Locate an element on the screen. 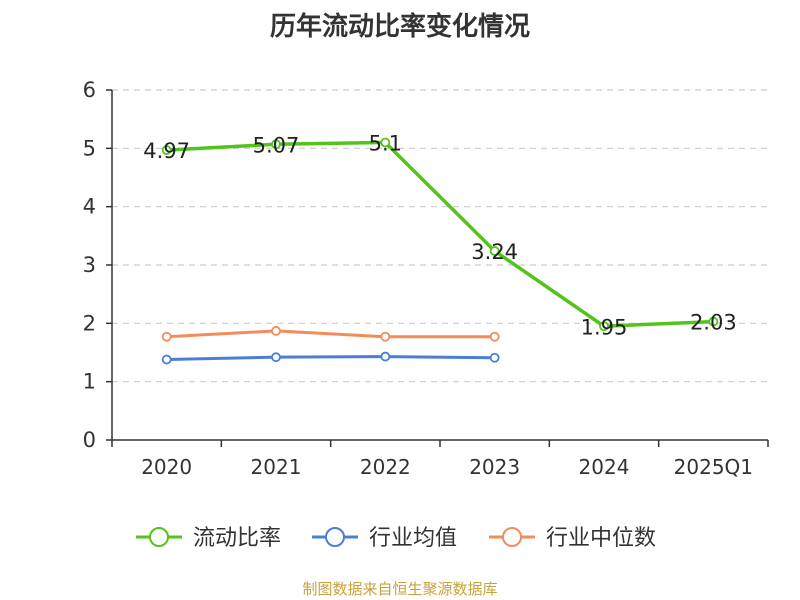 The width and height of the screenshot is (800, 600). data-label: 3.24 is located at coordinates (494, 252).